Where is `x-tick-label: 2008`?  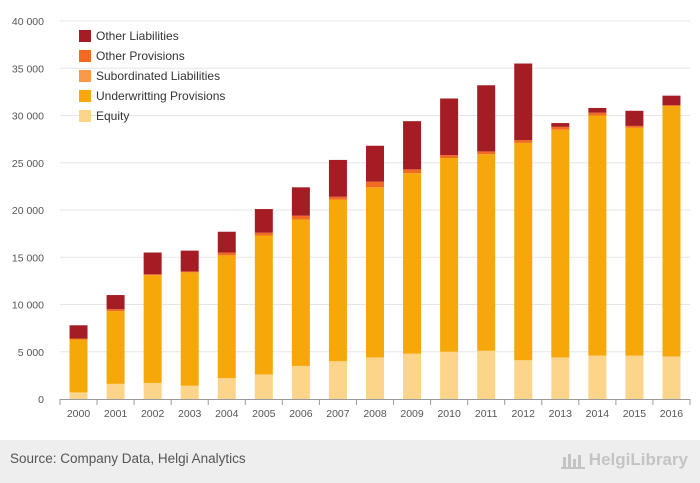
x-tick-label: 2008 is located at coordinates (375, 414).